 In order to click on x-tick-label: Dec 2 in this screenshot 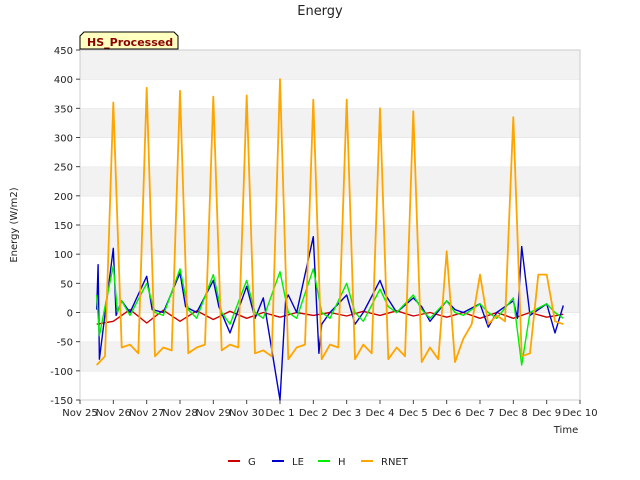, I will do `click(313, 413)`.